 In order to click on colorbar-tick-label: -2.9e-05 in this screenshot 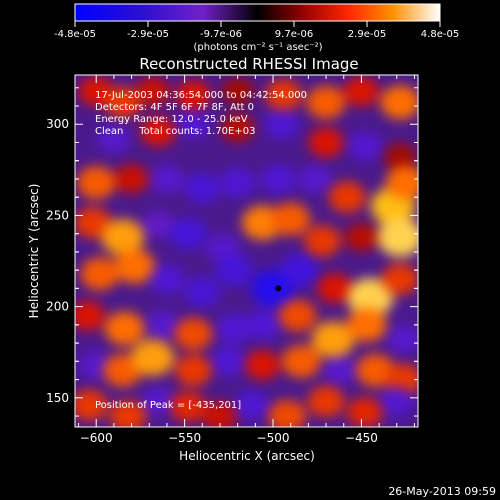, I will do `click(148, 34)`.